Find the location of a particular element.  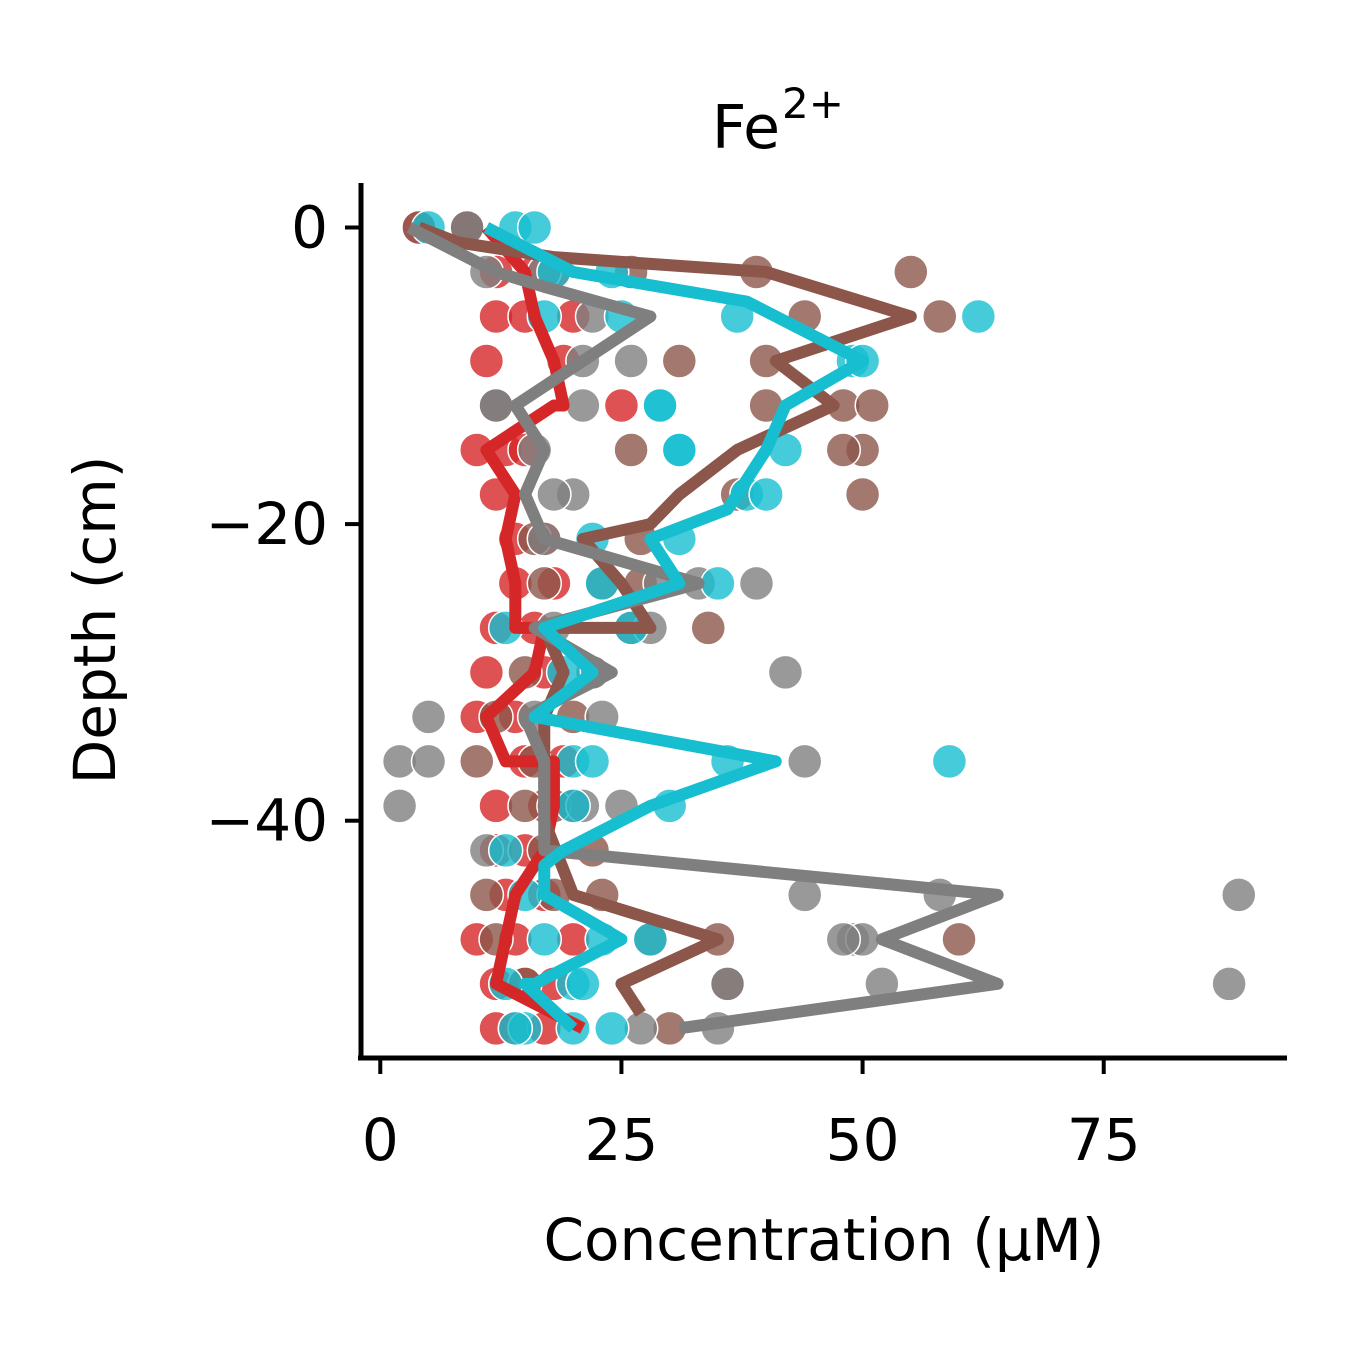

x-tick-label: 0 is located at coordinates (380, 1140).